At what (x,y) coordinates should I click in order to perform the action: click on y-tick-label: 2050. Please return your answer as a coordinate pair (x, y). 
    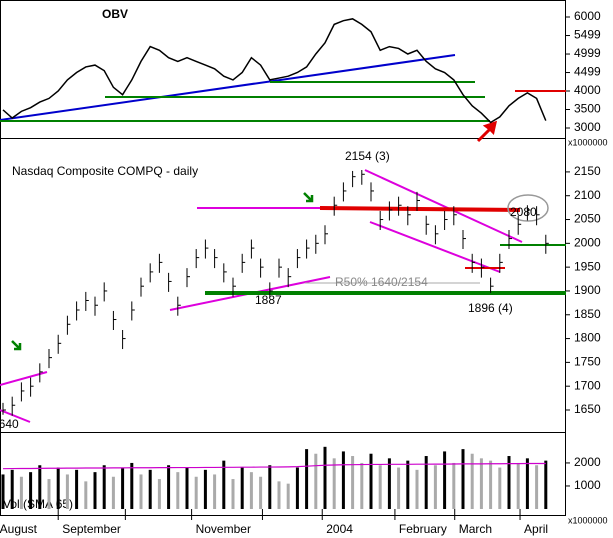
    Looking at the image, I should click on (587, 219).